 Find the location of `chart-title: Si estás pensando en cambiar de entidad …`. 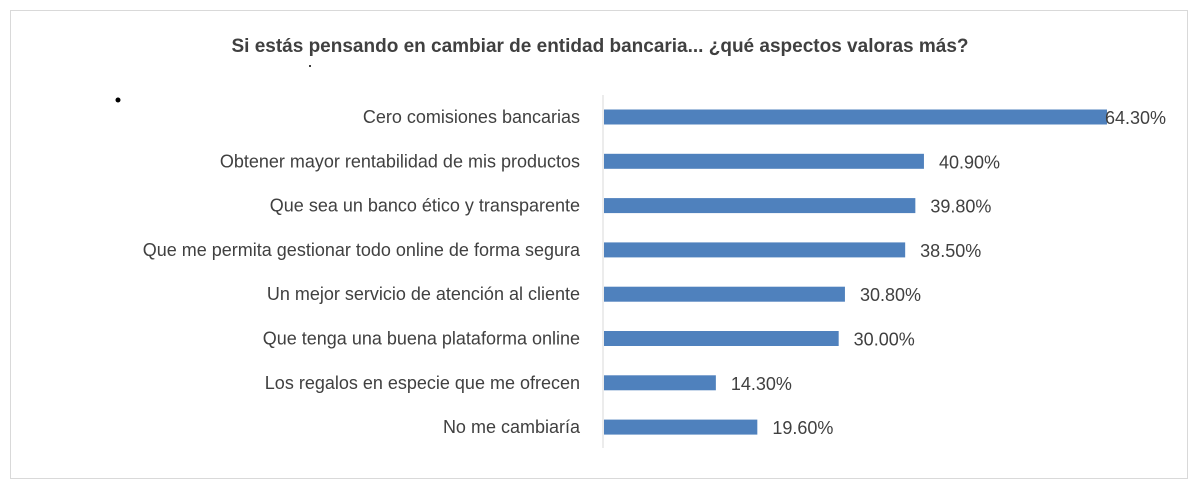

chart-title: Si estás pensando en cambiar de entidad … is located at coordinates (599, 46).